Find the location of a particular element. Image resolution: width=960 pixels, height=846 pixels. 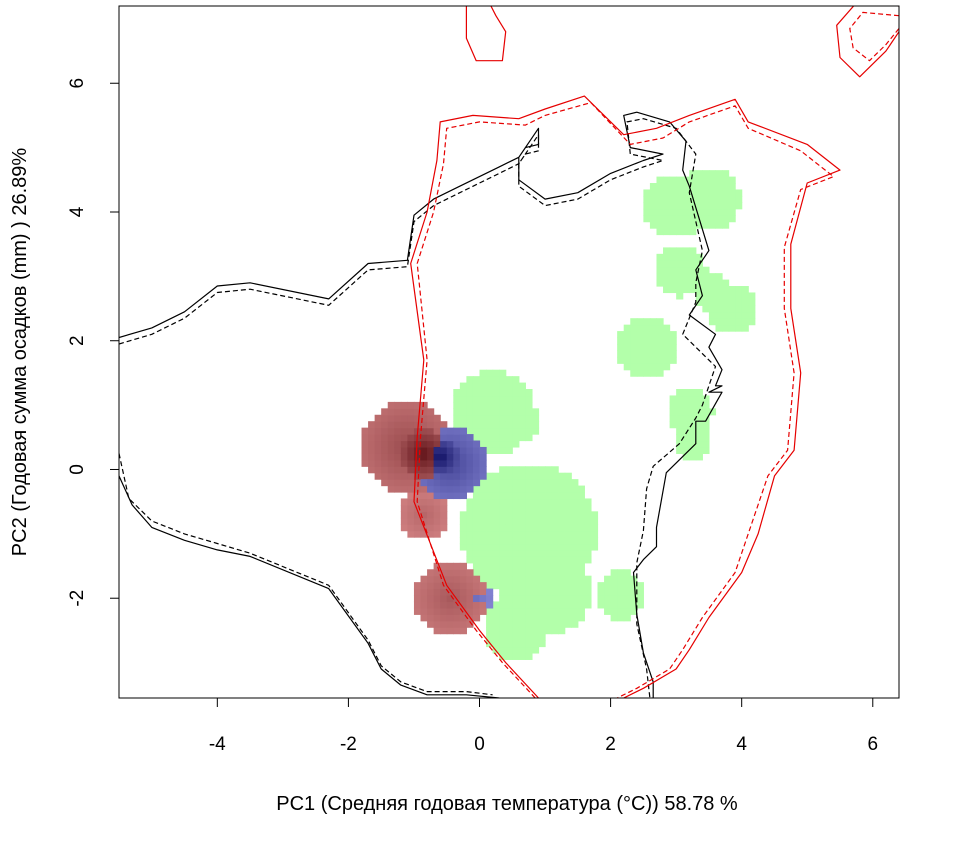

x-tick-label: 4 is located at coordinates (741, 744).